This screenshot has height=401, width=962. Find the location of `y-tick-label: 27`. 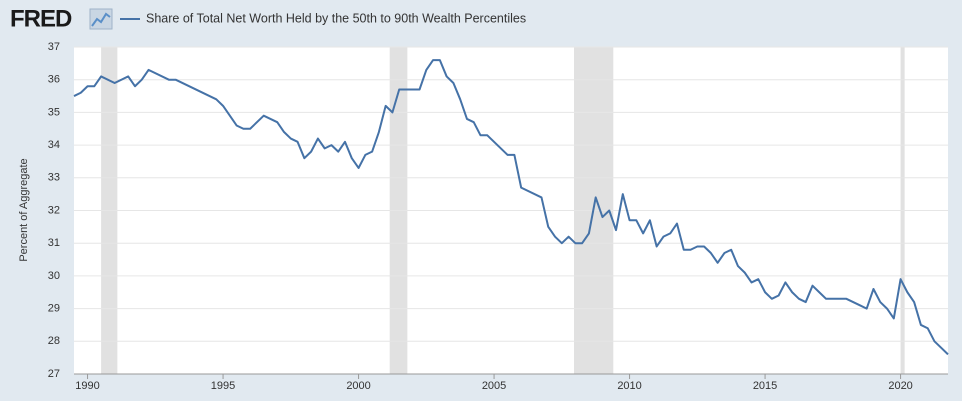

y-tick-label: 27 is located at coordinates (54, 374).